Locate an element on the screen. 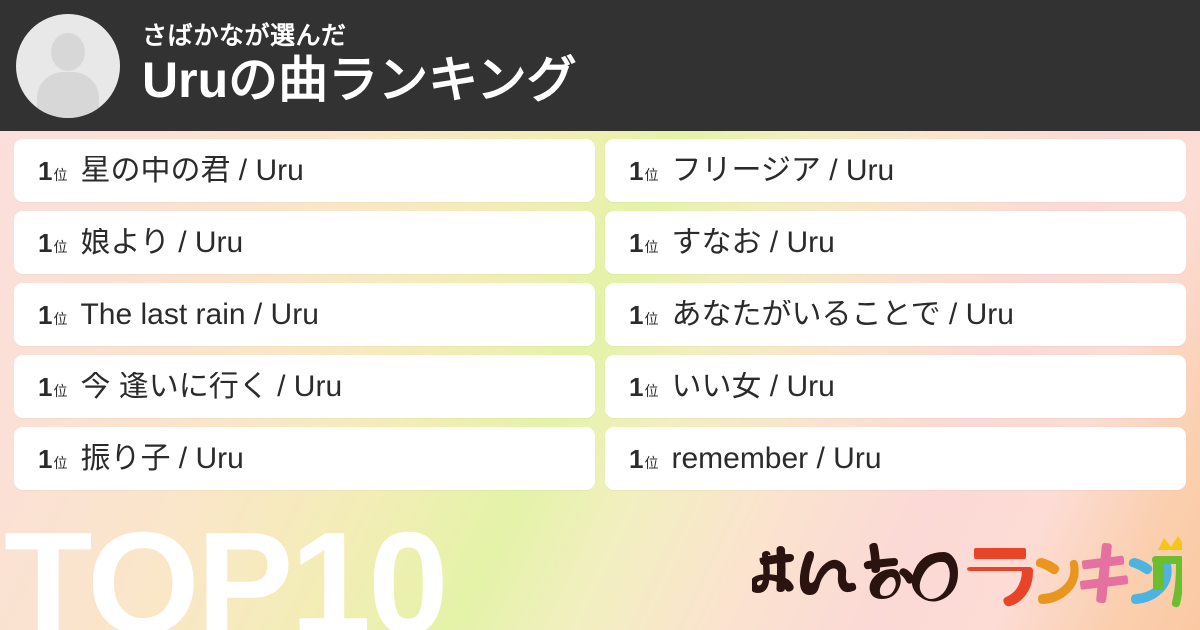  ranking-item-label: あなたがいることで / Uru is located at coordinates (842, 314).